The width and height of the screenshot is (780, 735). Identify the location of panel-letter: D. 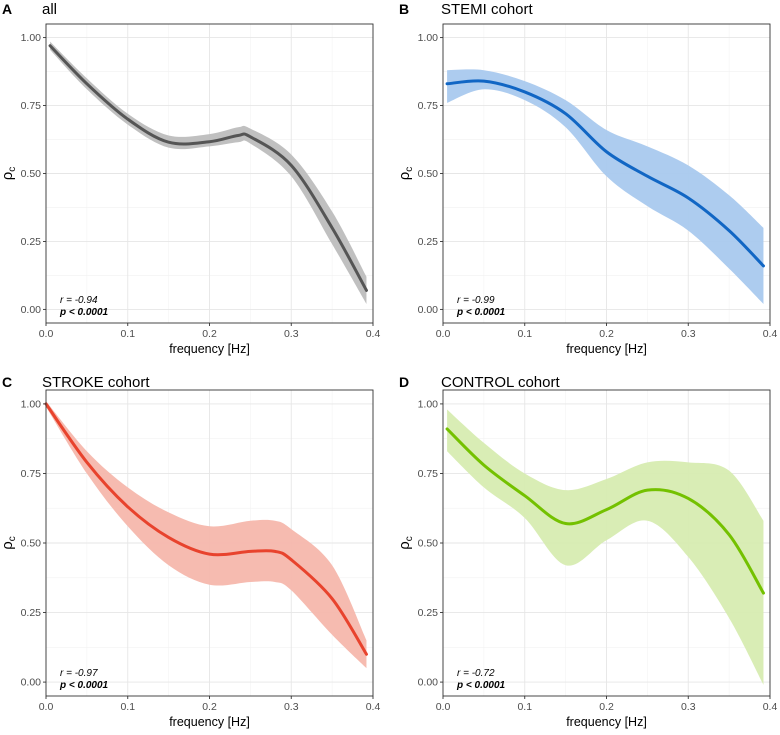
(404, 382).